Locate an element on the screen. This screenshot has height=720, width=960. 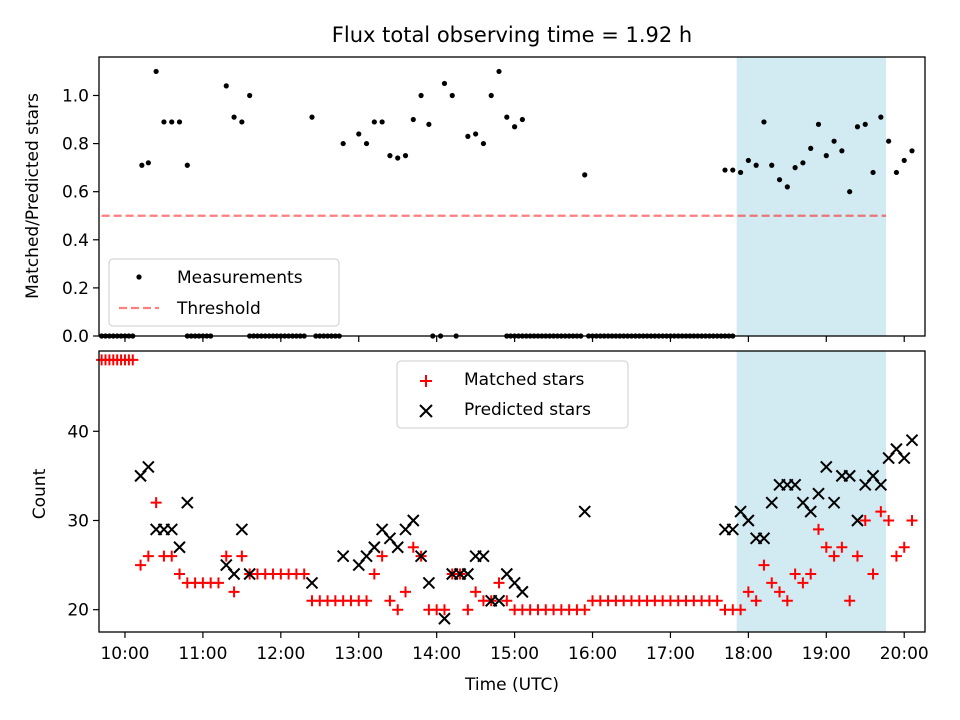
legend-measurements-marker is located at coordinates (139, 277).